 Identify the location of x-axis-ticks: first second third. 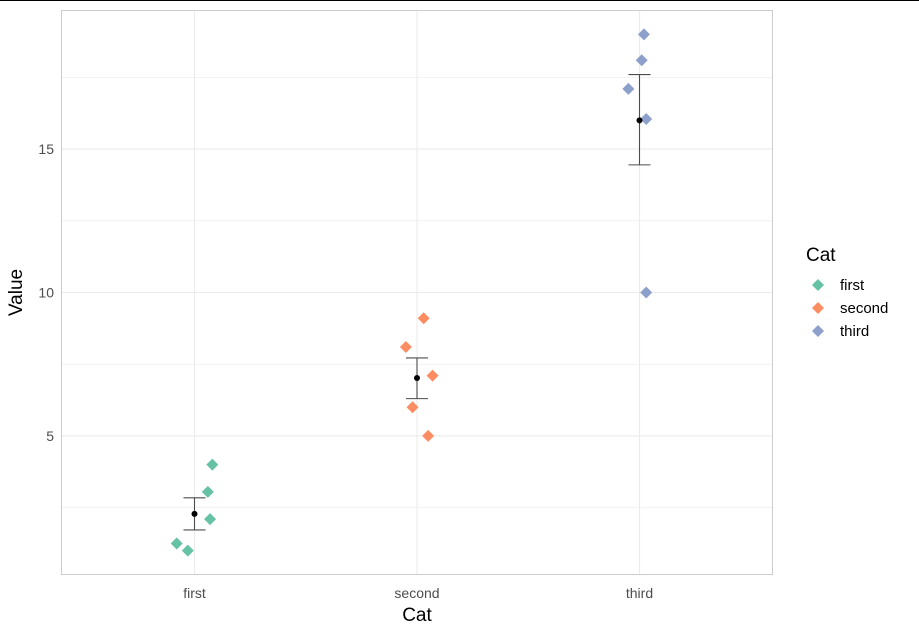
(418, 593).